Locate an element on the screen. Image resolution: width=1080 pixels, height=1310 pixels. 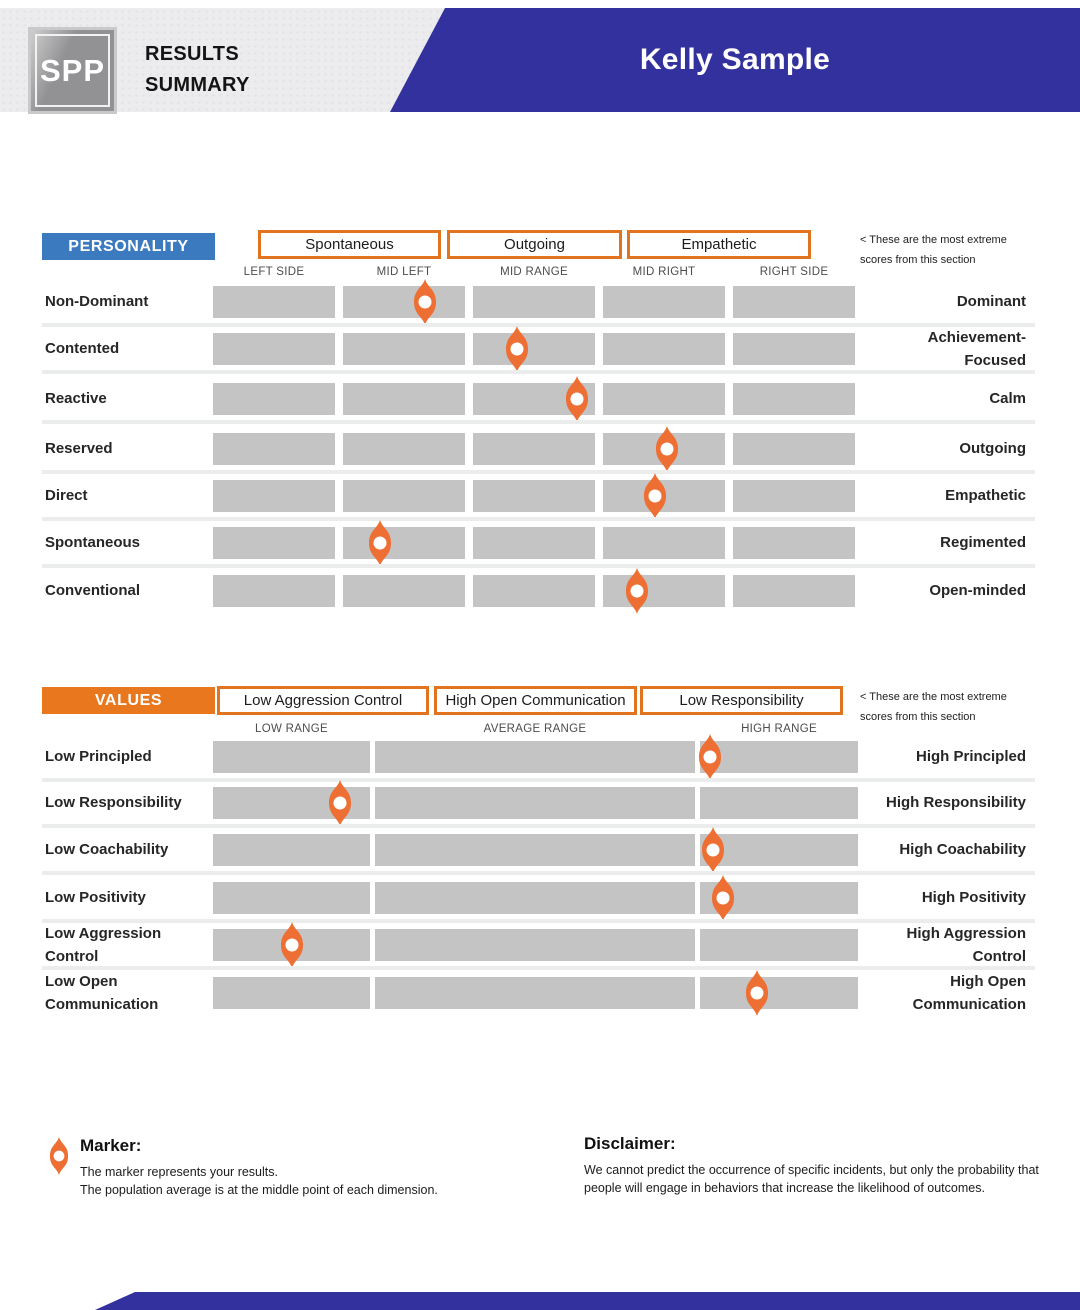
report-title-line2: SUMMARY is located at coordinates (197, 85).